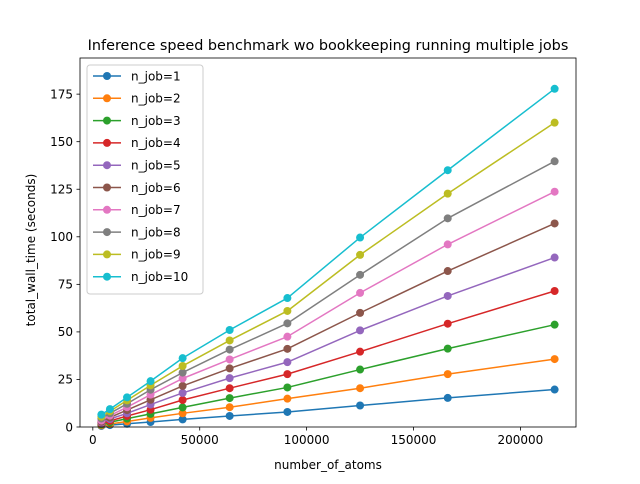 This screenshot has height=484, width=640. Describe the element at coordinates (156, 76) in the screenshot. I see `legend-label: n_job=1` at that location.